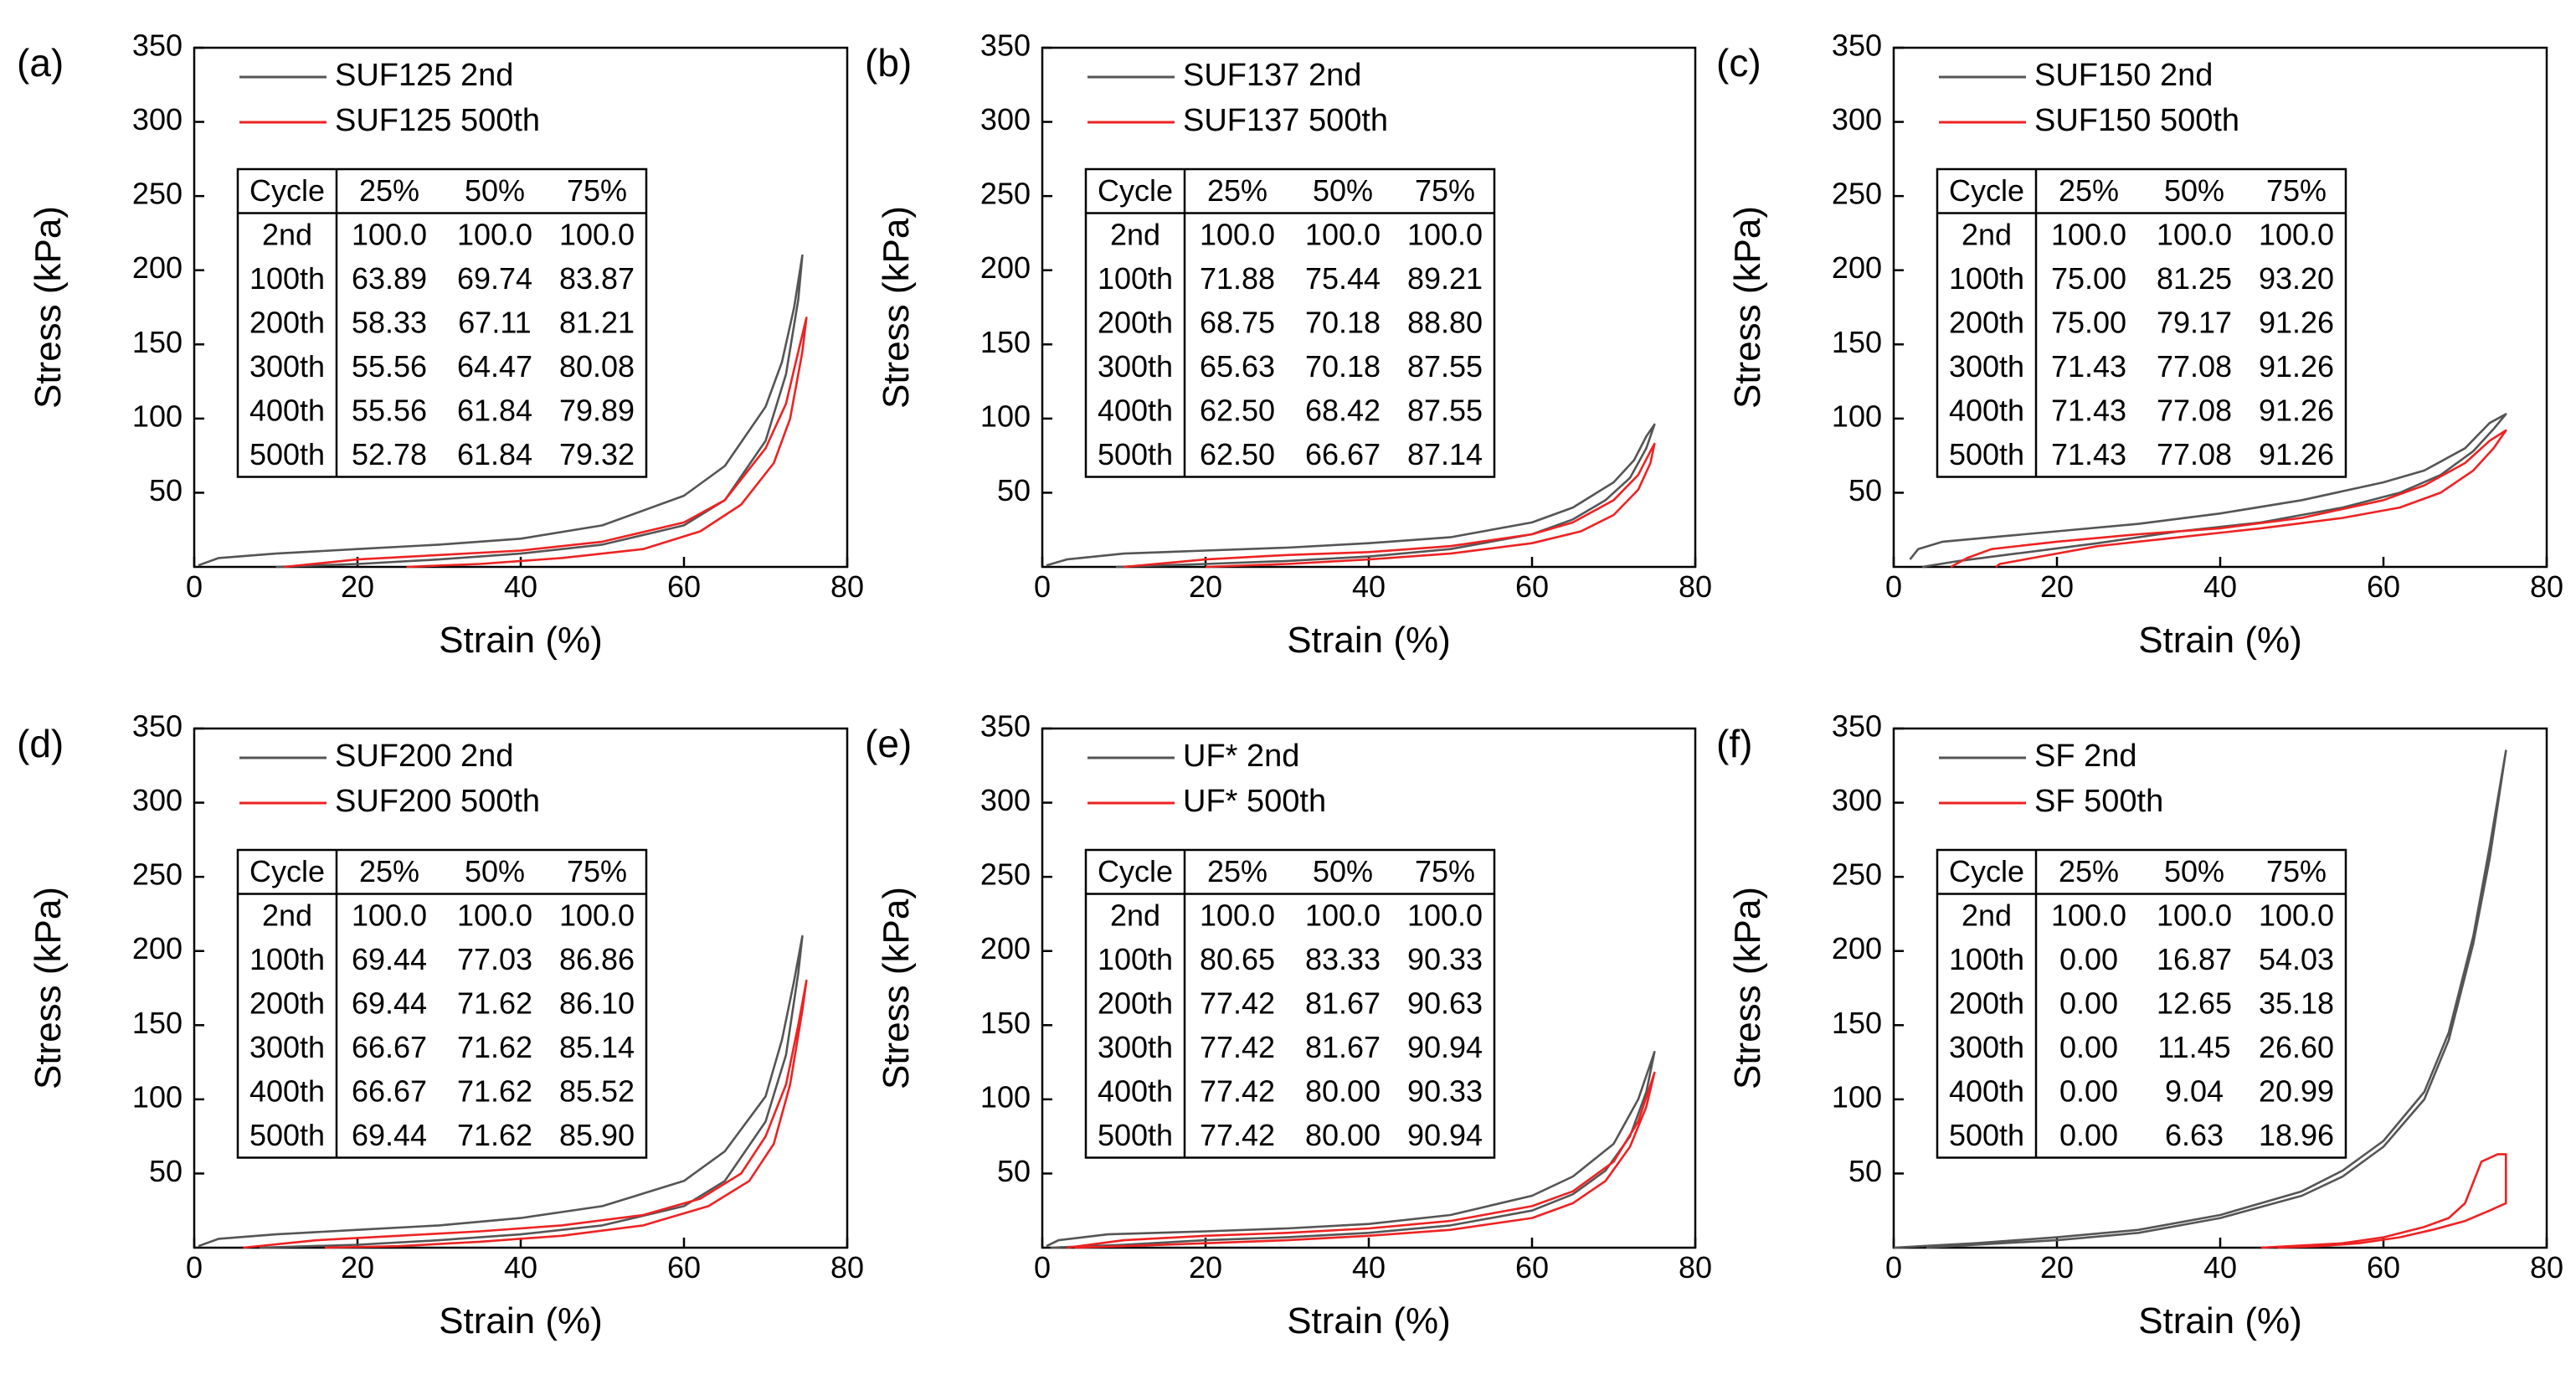 This screenshot has width=2576, height=1385. What do you see at coordinates (287, 1091) in the screenshot?
I see `table-cell: 400th` at bounding box center [287, 1091].